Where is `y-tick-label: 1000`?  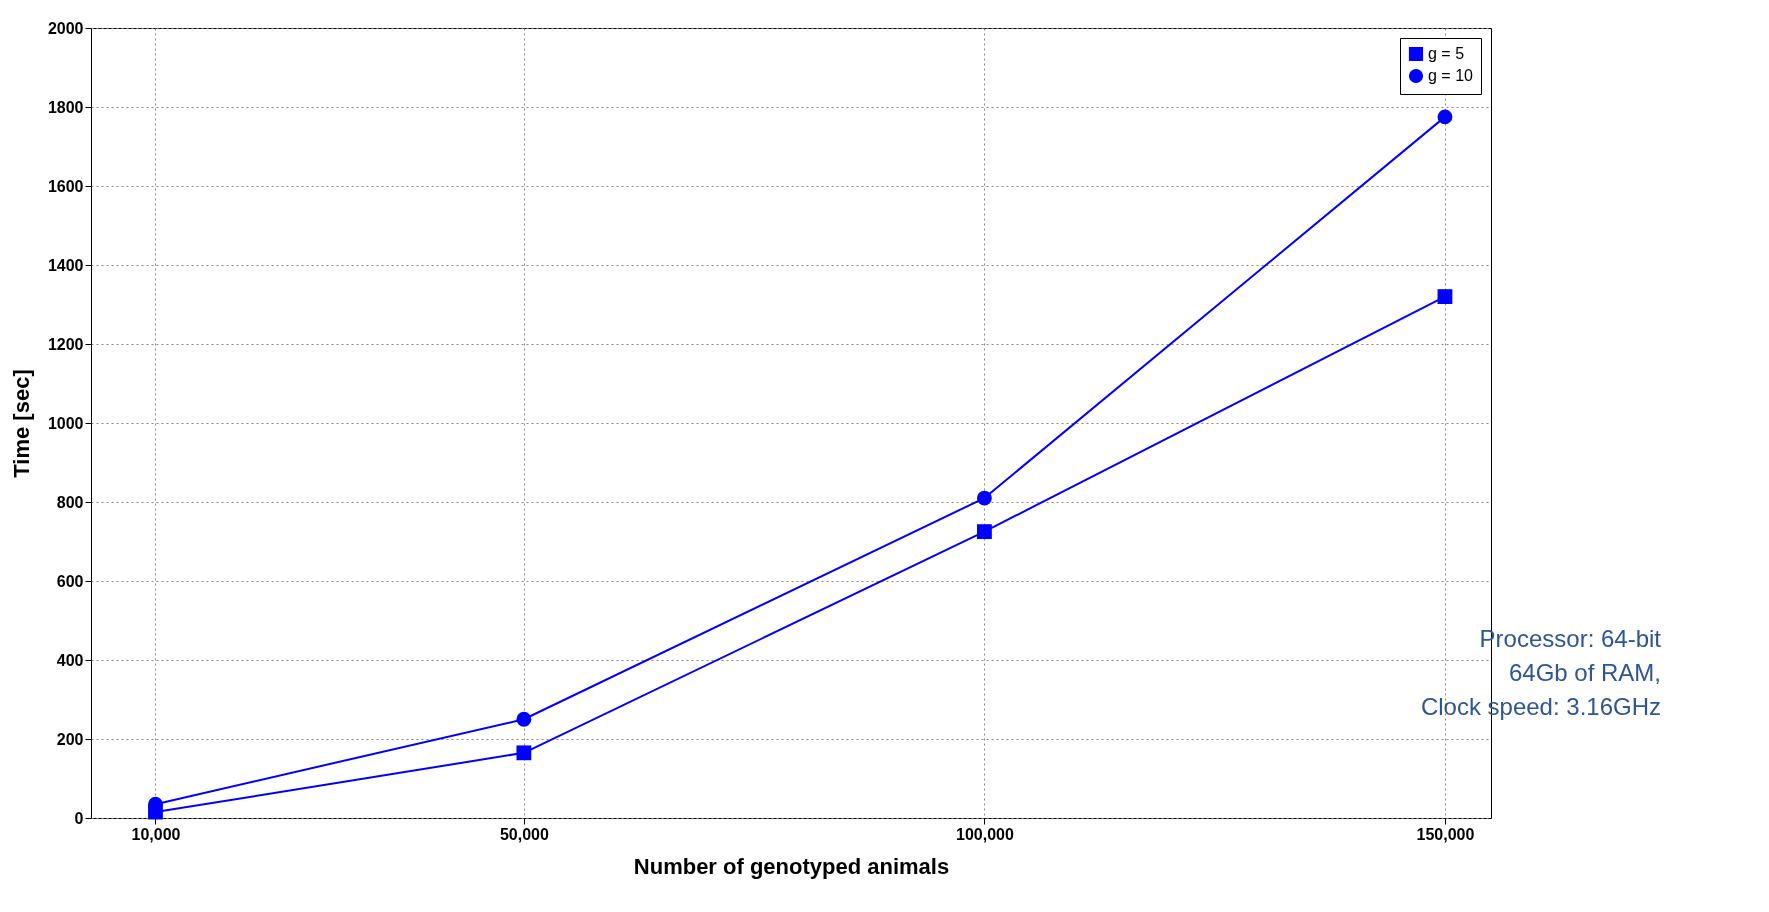 y-tick-label: 1000 is located at coordinates (65, 423).